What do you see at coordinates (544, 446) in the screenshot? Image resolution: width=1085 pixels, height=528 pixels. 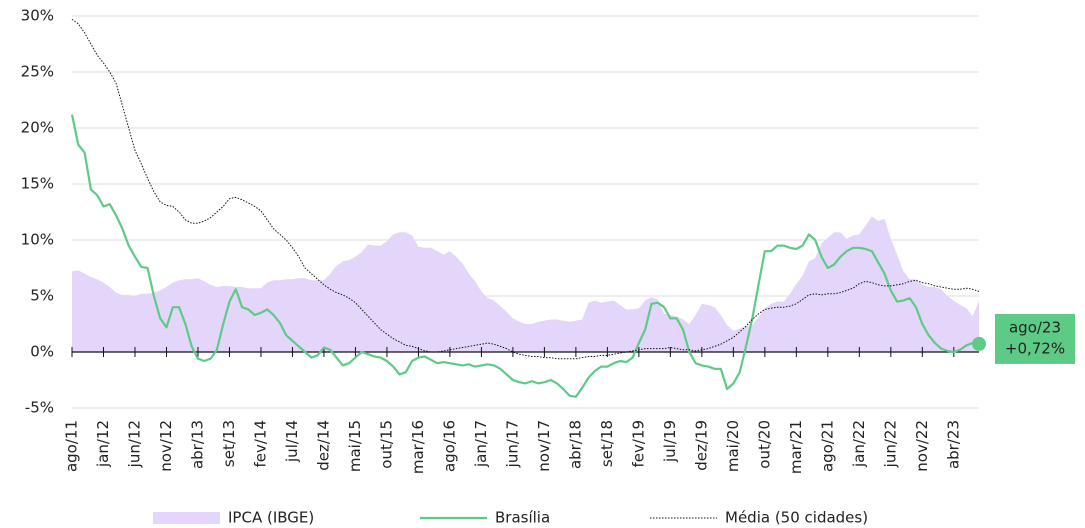 I see `x-tick-label: nov/17` at bounding box center [544, 446].